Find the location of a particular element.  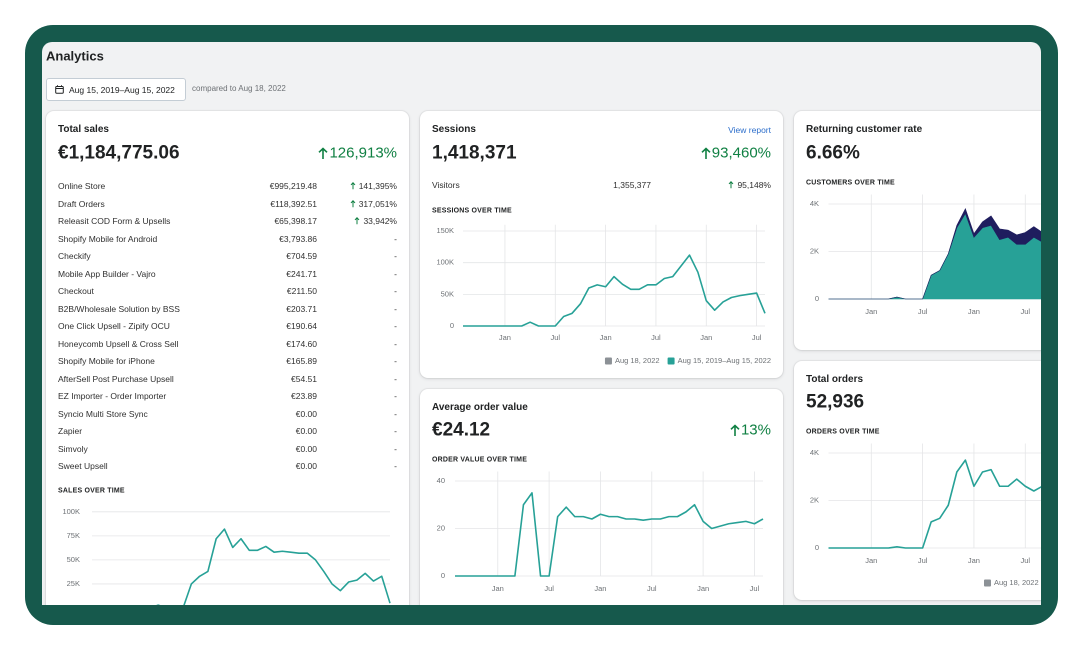

metric-value: 1,355,377 is located at coordinates (632, 184).